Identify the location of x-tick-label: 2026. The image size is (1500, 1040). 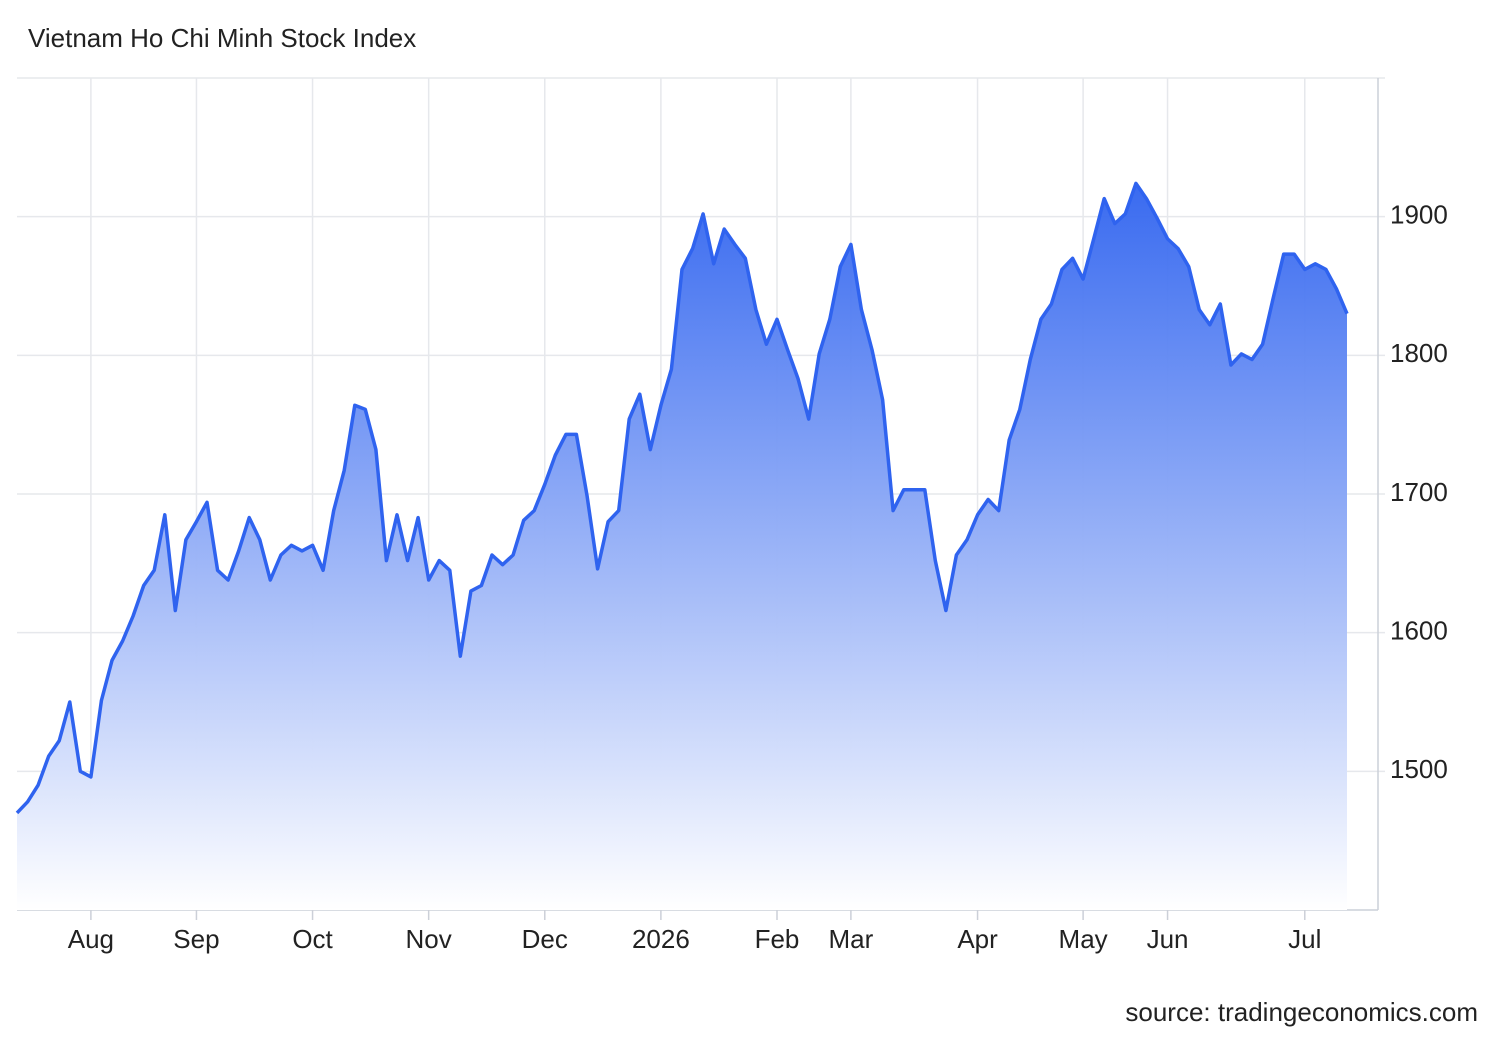
(661, 939).